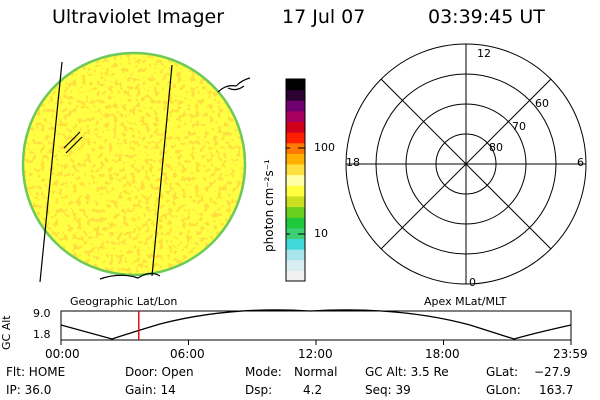  Describe the element at coordinates (29, 390) in the screenshot. I see `status-ip: IP: 36.0` at that location.